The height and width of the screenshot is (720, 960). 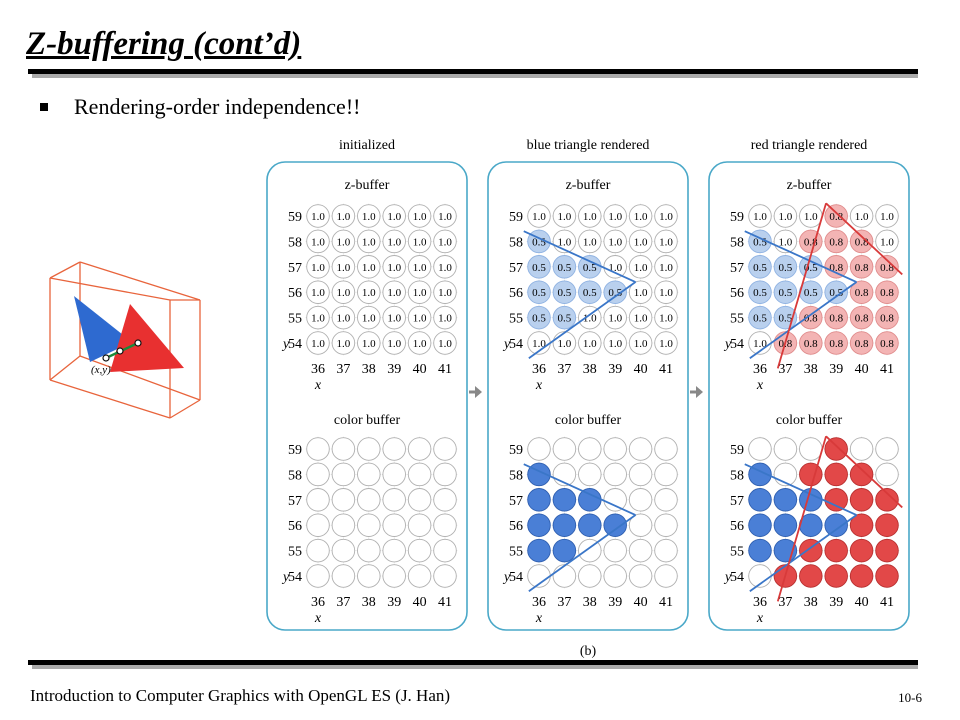 What do you see at coordinates (125, 340) in the screenshot?
I see `triangle-illustration: (x,y)` at bounding box center [125, 340].